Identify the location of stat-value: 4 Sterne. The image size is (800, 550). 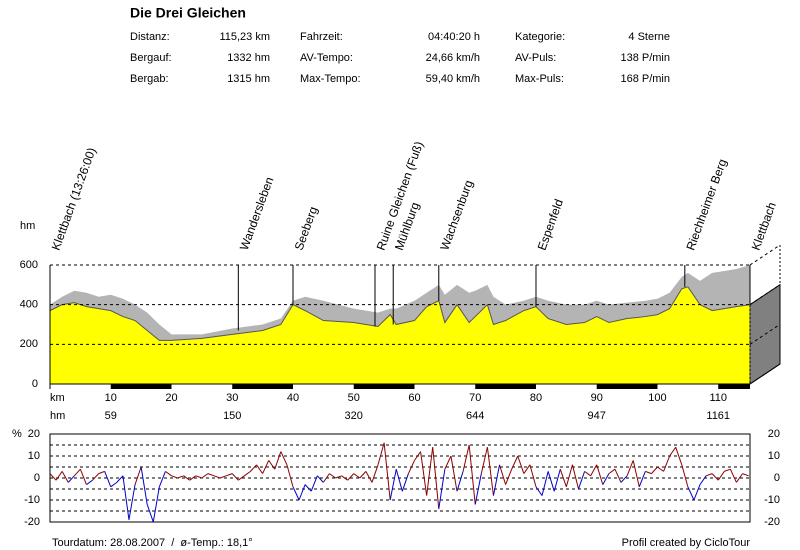
(649, 37).